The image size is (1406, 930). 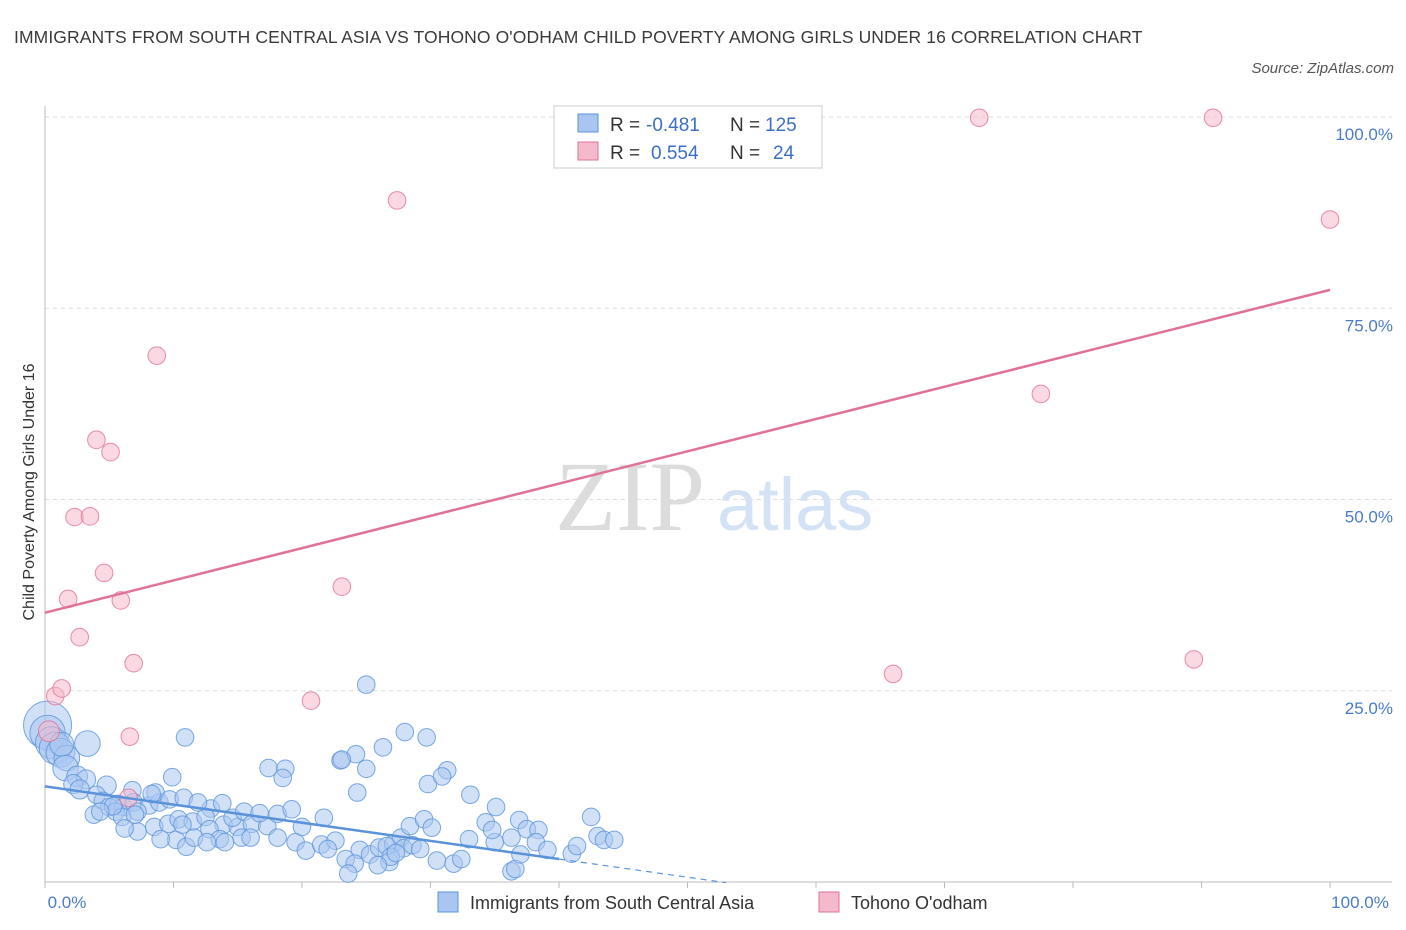 What do you see at coordinates (1369, 325) in the screenshot?
I see `y-tick-label: 75.0%` at bounding box center [1369, 325].